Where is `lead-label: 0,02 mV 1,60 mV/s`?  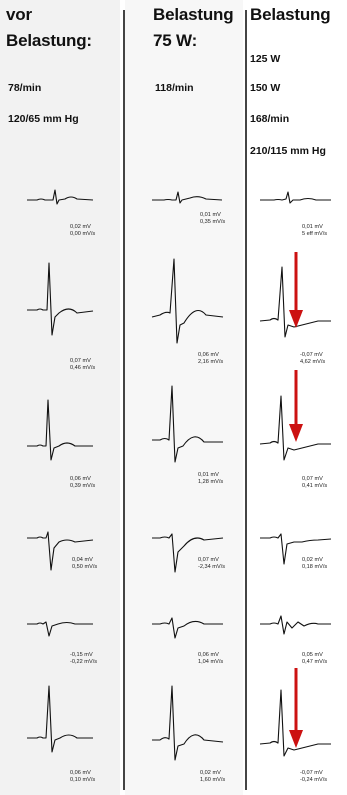
lead-label: 0,02 mV 1,60 mV/s is located at coordinates (213, 776).